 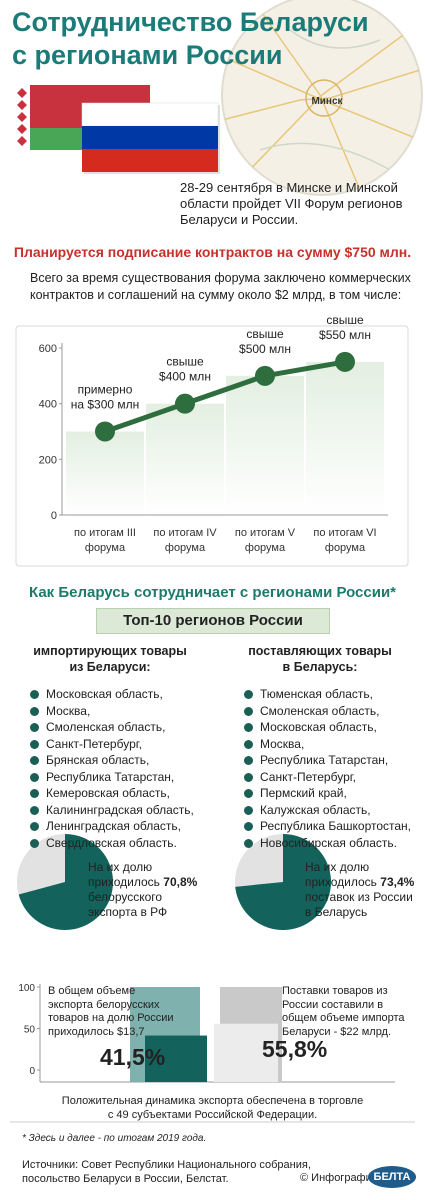 I want to click on value-label: свыше $400 млн, so click(x=185, y=369).